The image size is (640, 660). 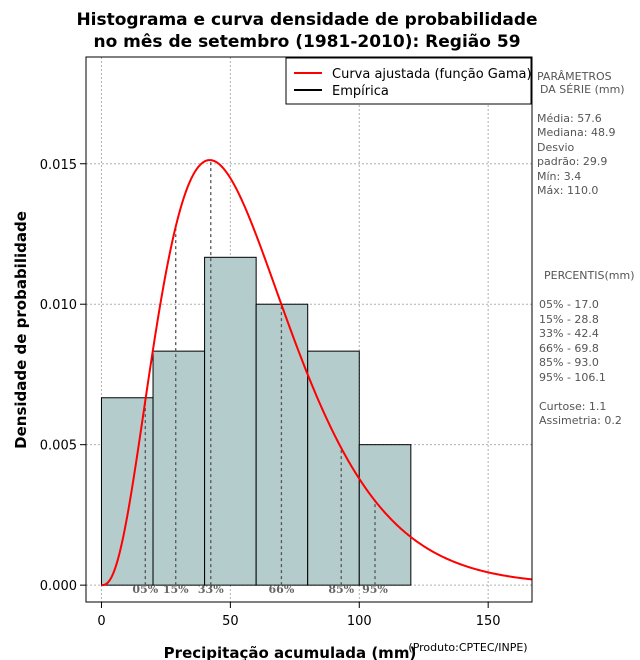 I want to click on percentile-marker-label: 95%, so click(x=375, y=589).